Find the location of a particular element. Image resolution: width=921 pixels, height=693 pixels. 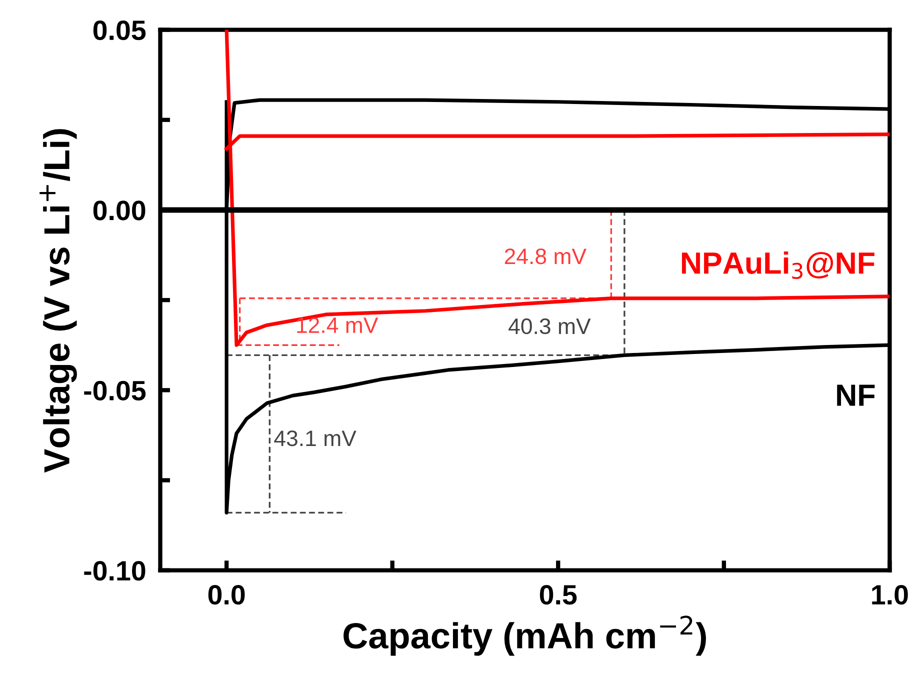

y-axis-title: Voltage (V vs Li$^{+}$/Li) is located at coordinates (58, 301).